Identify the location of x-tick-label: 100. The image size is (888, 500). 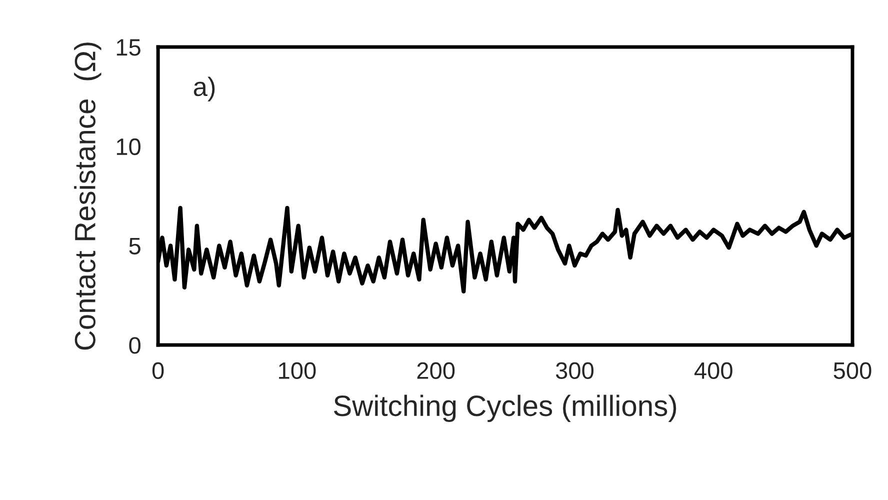
(297, 371).